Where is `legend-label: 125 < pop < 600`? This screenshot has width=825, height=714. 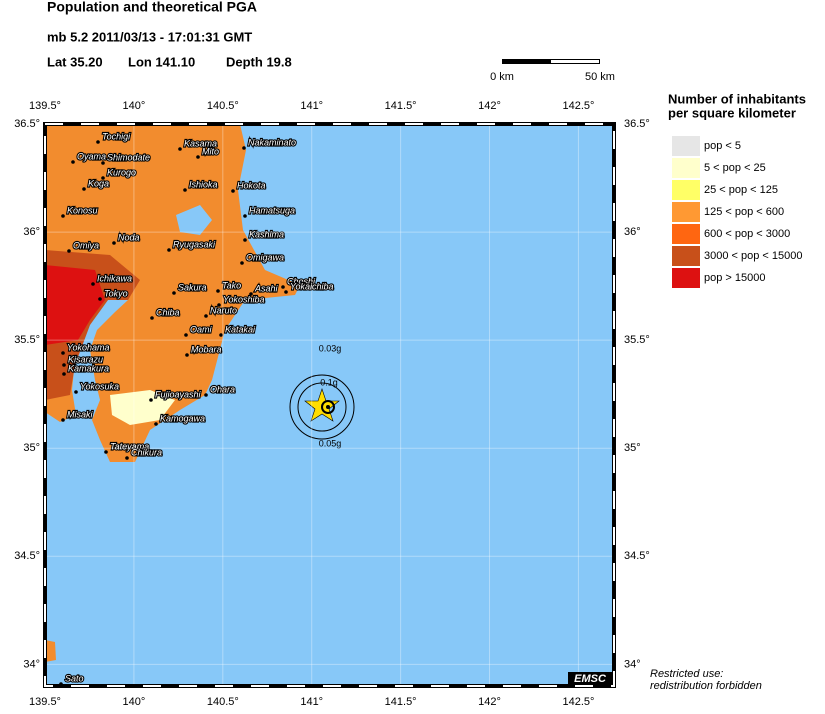
legend-label: 125 < pop < 600 is located at coordinates (744, 212).